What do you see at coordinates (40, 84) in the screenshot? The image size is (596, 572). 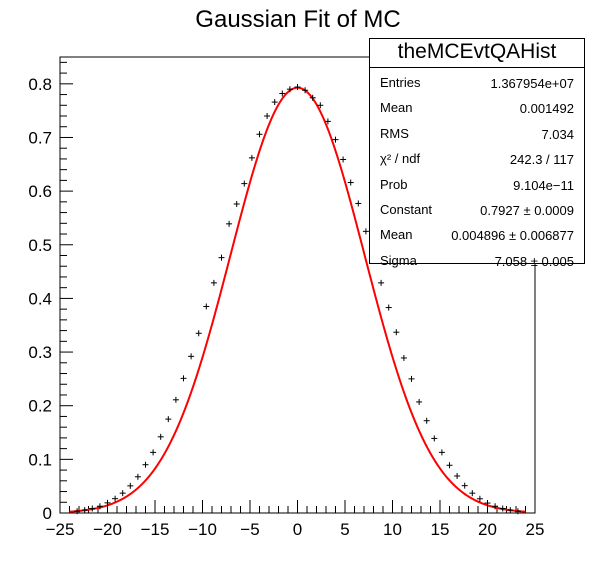 I see `y-tick-label: 0.8` at bounding box center [40, 84].